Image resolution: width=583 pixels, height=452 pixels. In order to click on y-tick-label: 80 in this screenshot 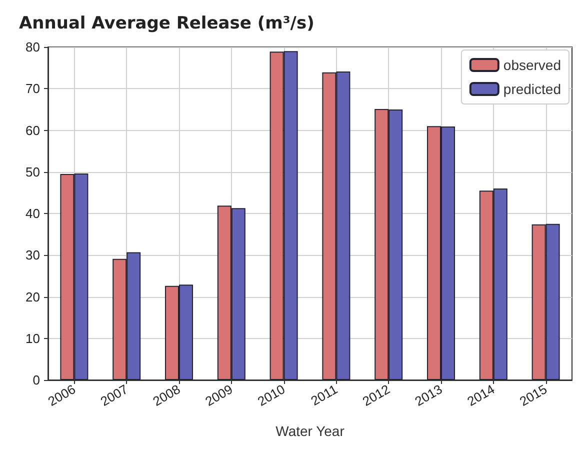, I will do `click(33, 47)`.